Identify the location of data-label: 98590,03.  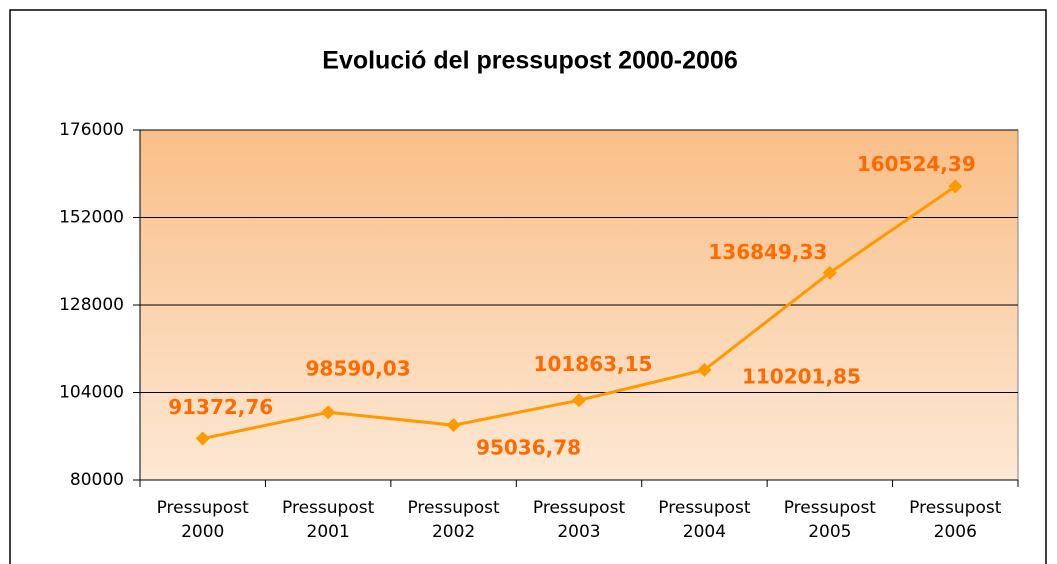
(358, 369).